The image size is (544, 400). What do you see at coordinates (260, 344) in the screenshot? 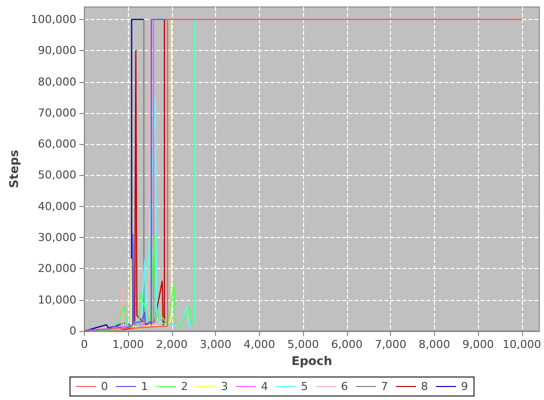
I see `x-tick-label: 4,000` at bounding box center [260, 344].